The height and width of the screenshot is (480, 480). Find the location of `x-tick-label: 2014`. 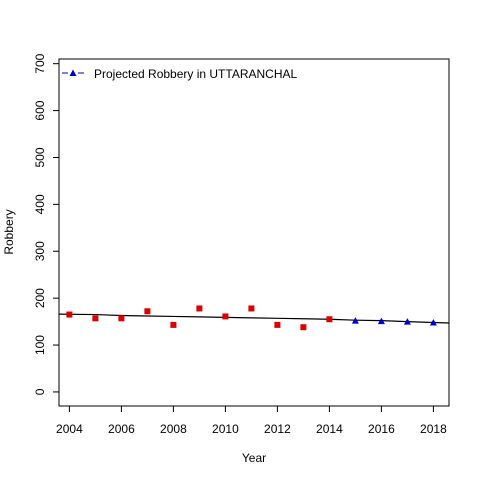

x-tick-label: 2014 is located at coordinates (329, 429).